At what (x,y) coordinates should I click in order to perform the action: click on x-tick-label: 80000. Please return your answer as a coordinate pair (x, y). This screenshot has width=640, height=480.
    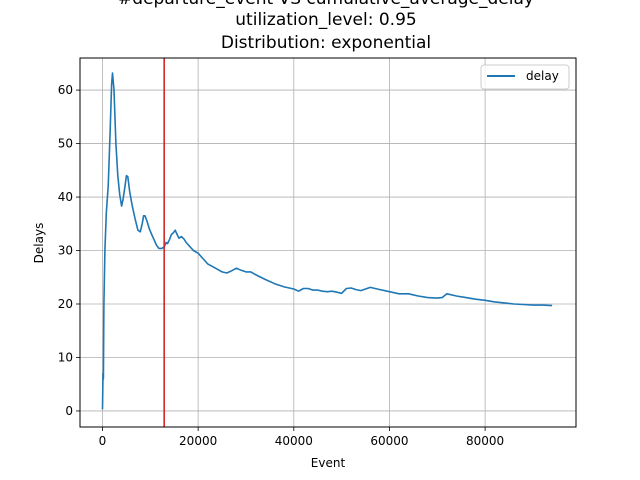
    Looking at the image, I should click on (485, 441).